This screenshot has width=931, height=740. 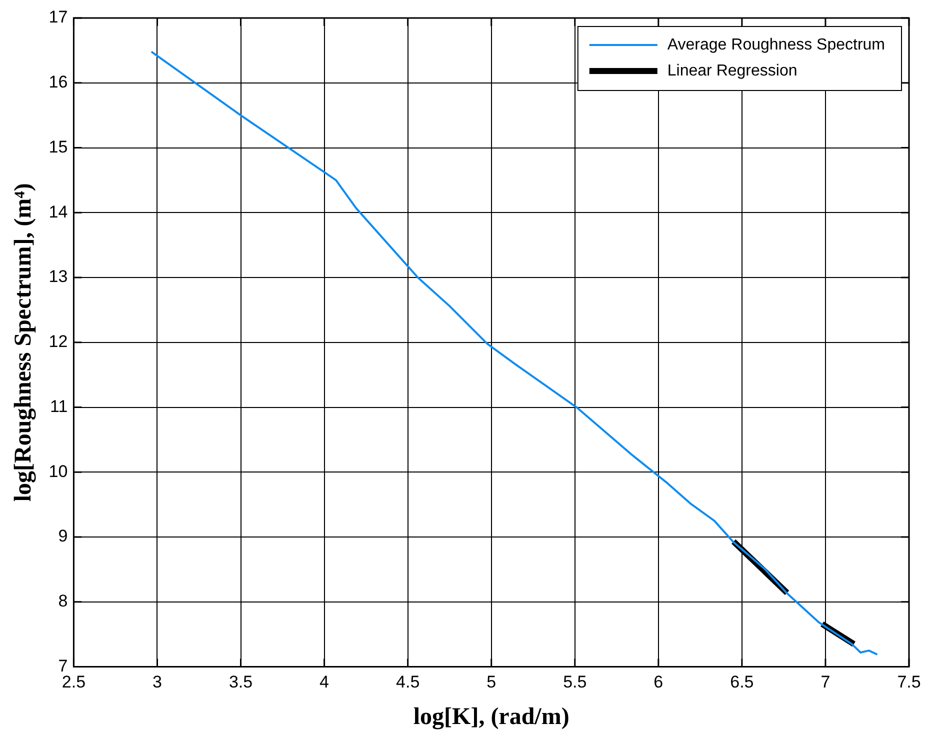 I want to click on y-tick-label: 15, so click(x=58, y=146).